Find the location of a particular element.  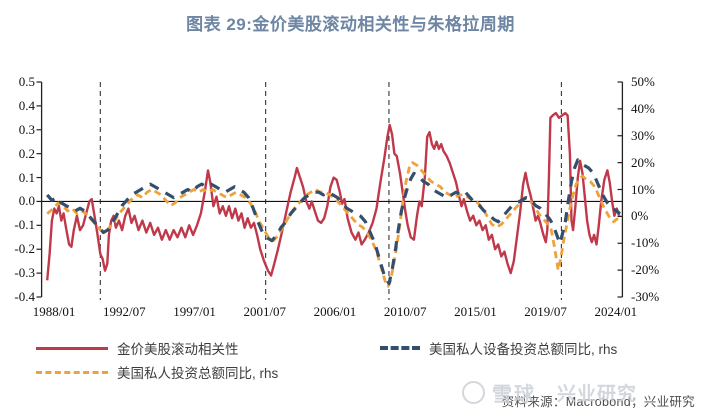

legend-item-correlation: 金价美股滚动相关性 is located at coordinates (137, 348).